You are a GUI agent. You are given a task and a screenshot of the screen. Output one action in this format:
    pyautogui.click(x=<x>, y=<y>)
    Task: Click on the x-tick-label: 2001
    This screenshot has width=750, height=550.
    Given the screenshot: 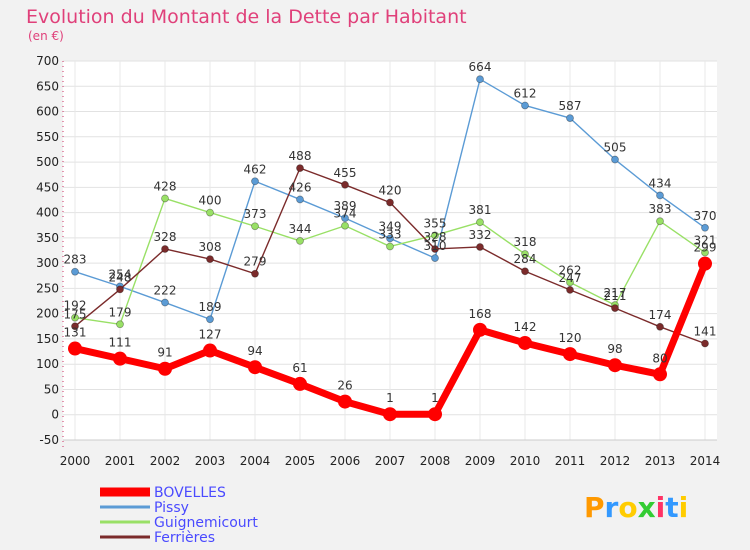 What is the action you would take?
    pyautogui.click(x=120, y=461)
    